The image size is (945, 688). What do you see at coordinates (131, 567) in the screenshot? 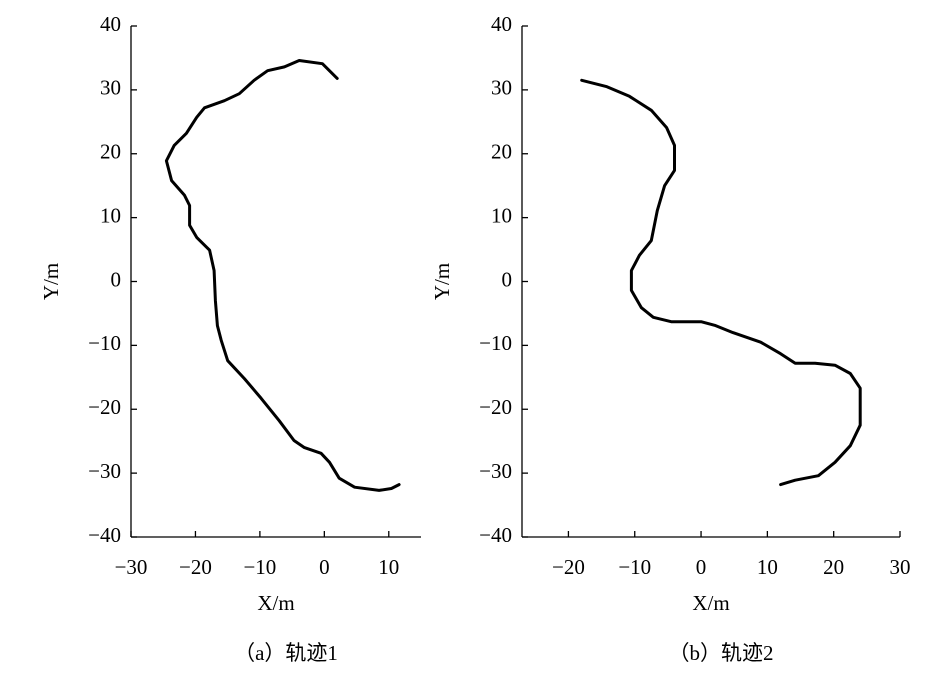
I see `x-tick-label: −30` at bounding box center [131, 567].